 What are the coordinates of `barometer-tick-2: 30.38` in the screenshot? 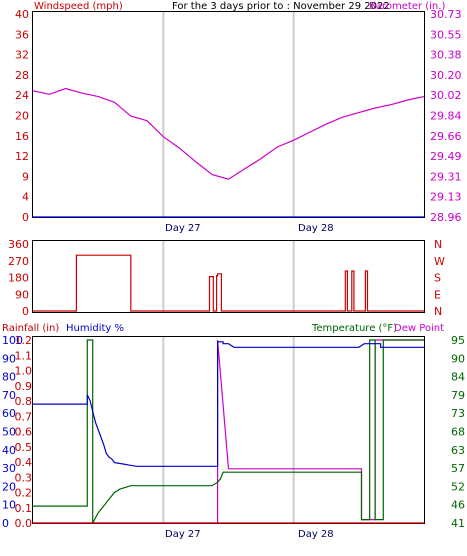 It's located at (446, 55).